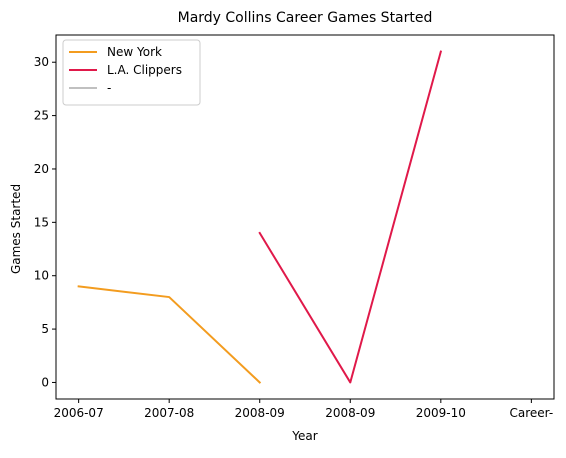 This screenshot has height=458, width=566. What do you see at coordinates (41, 222) in the screenshot?
I see `y-tick-label: 15` at bounding box center [41, 222].